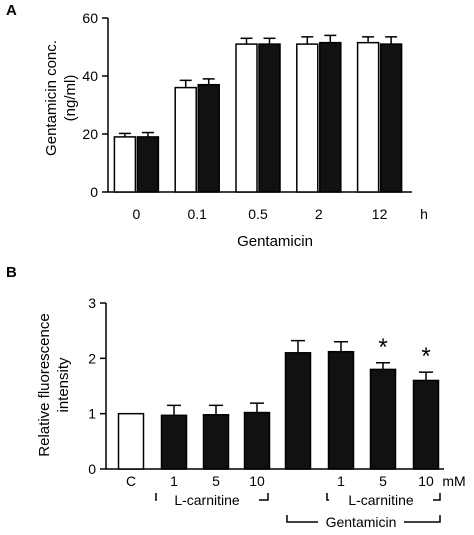  I want to click on panel-b-gentamicin-bracket-right, so click(422, 519).